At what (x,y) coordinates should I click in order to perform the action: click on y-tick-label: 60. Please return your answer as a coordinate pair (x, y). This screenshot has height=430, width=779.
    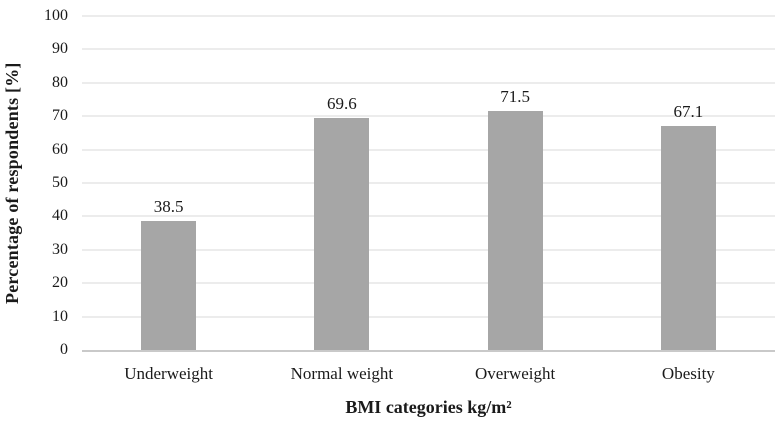
    Looking at the image, I should click on (60, 149).